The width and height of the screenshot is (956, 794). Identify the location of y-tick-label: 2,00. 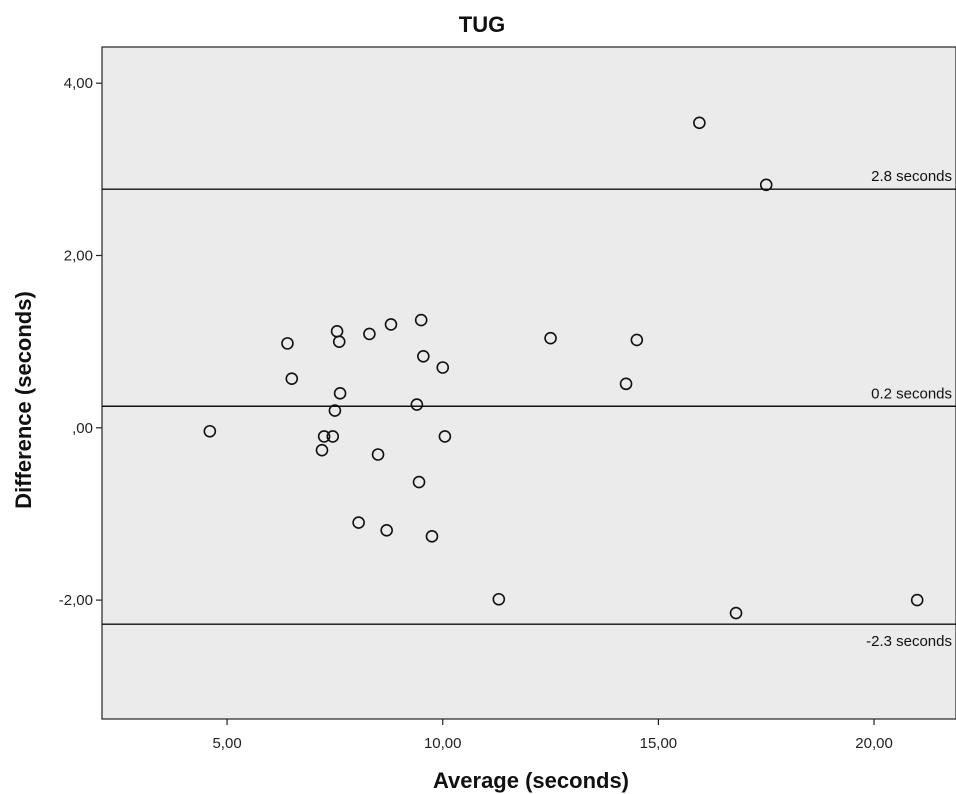
(78, 255).